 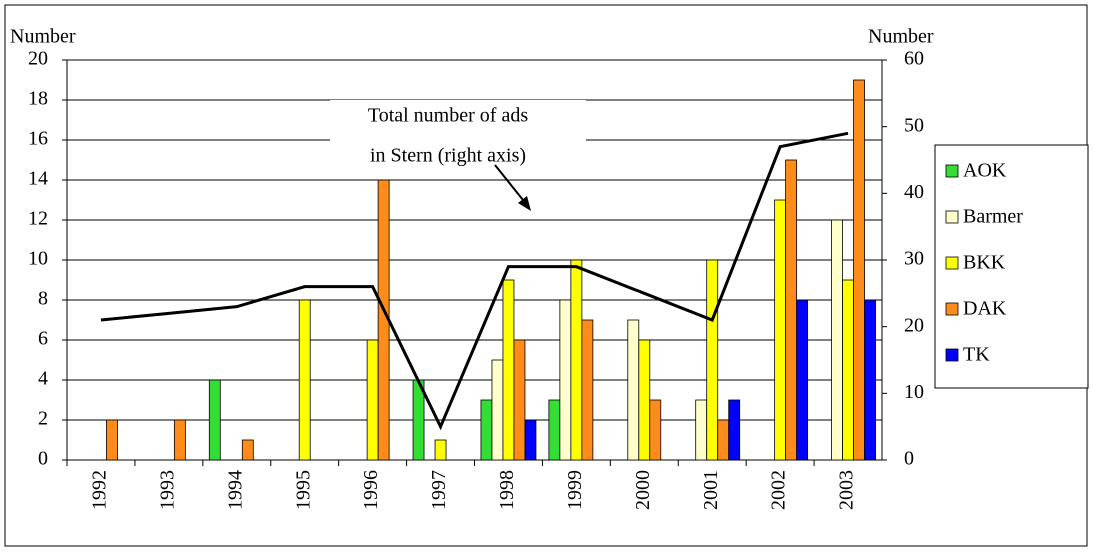 I want to click on y2-tick-label: 50, so click(x=914, y=125).